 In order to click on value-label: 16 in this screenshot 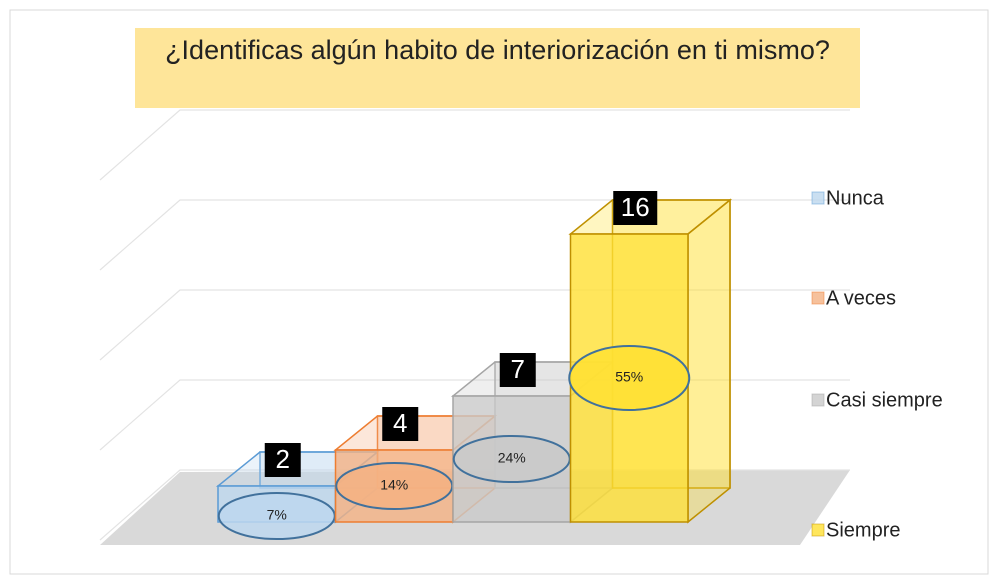, I will do `click(635, 207)`.